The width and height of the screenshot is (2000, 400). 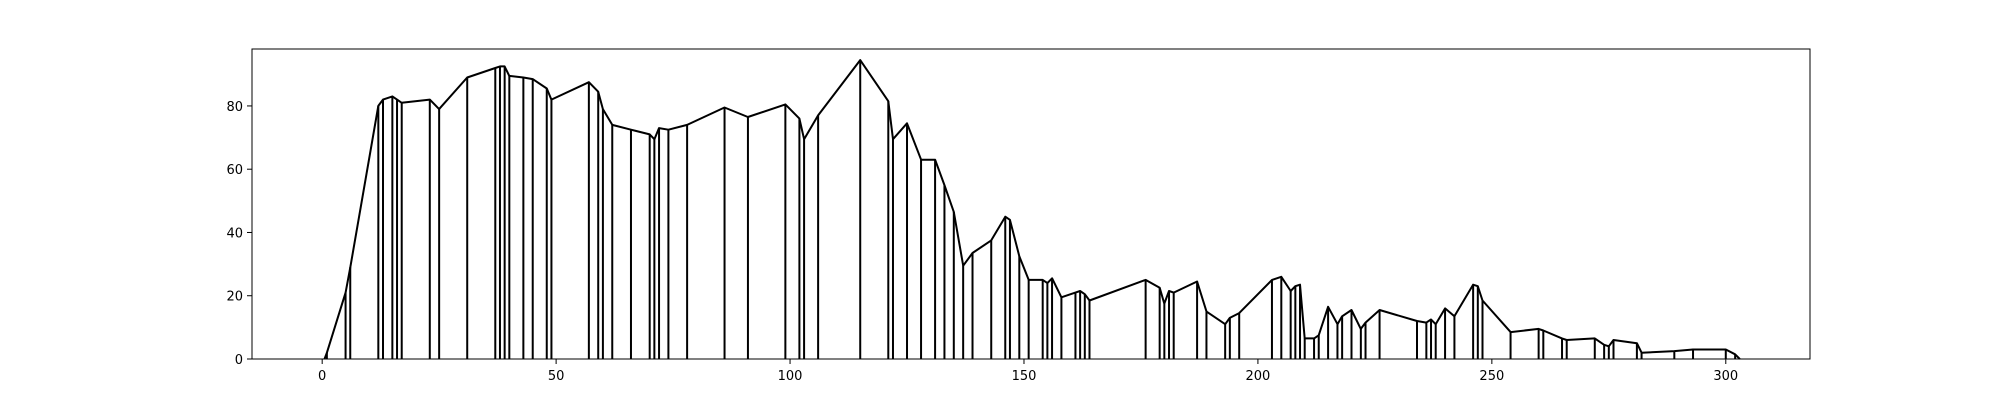 What do you see at coordinates (322, 376) in the screenshot?
I see `x-tick-label: 0` at bounding box center [322, 376].